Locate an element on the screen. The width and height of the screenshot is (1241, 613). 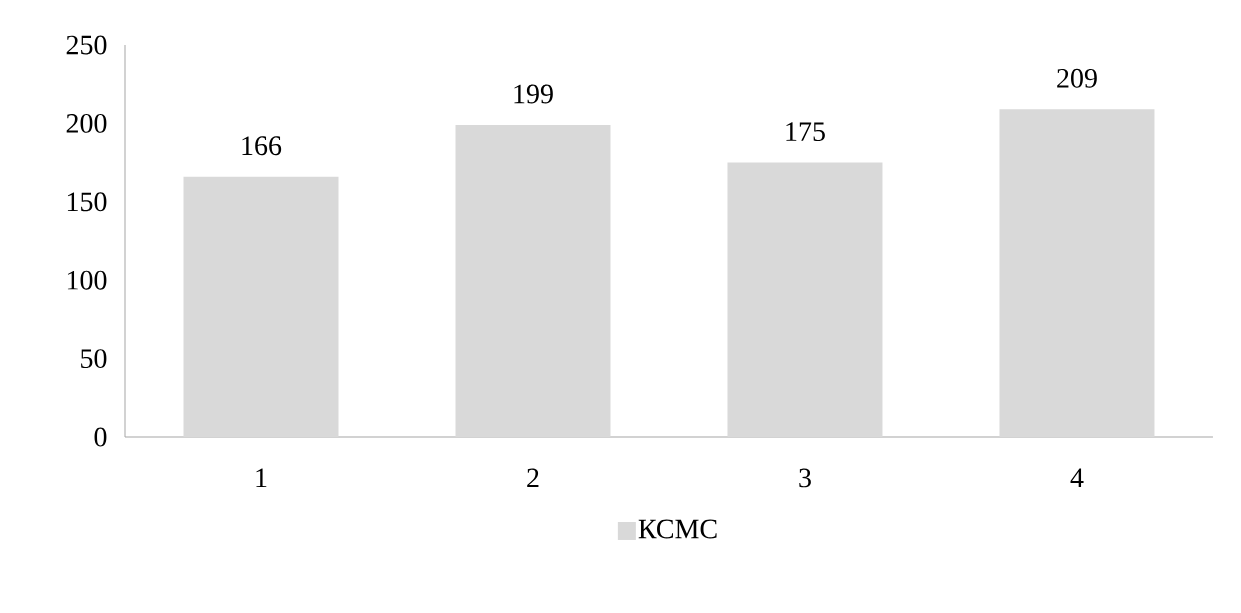
y-tick-label: 150 is located at coordinates (87, 202).